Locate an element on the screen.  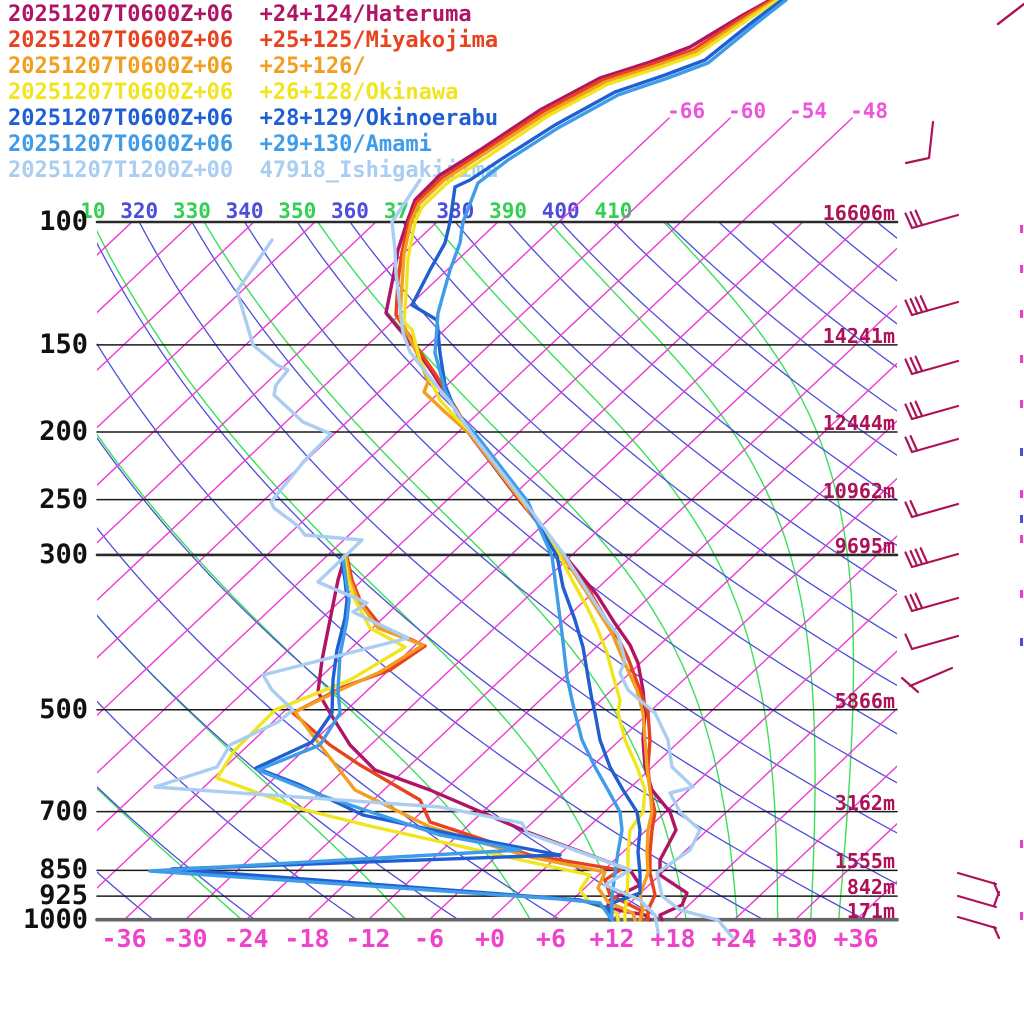
pressure-label-250: 250 is located at coordinates (63, 499).